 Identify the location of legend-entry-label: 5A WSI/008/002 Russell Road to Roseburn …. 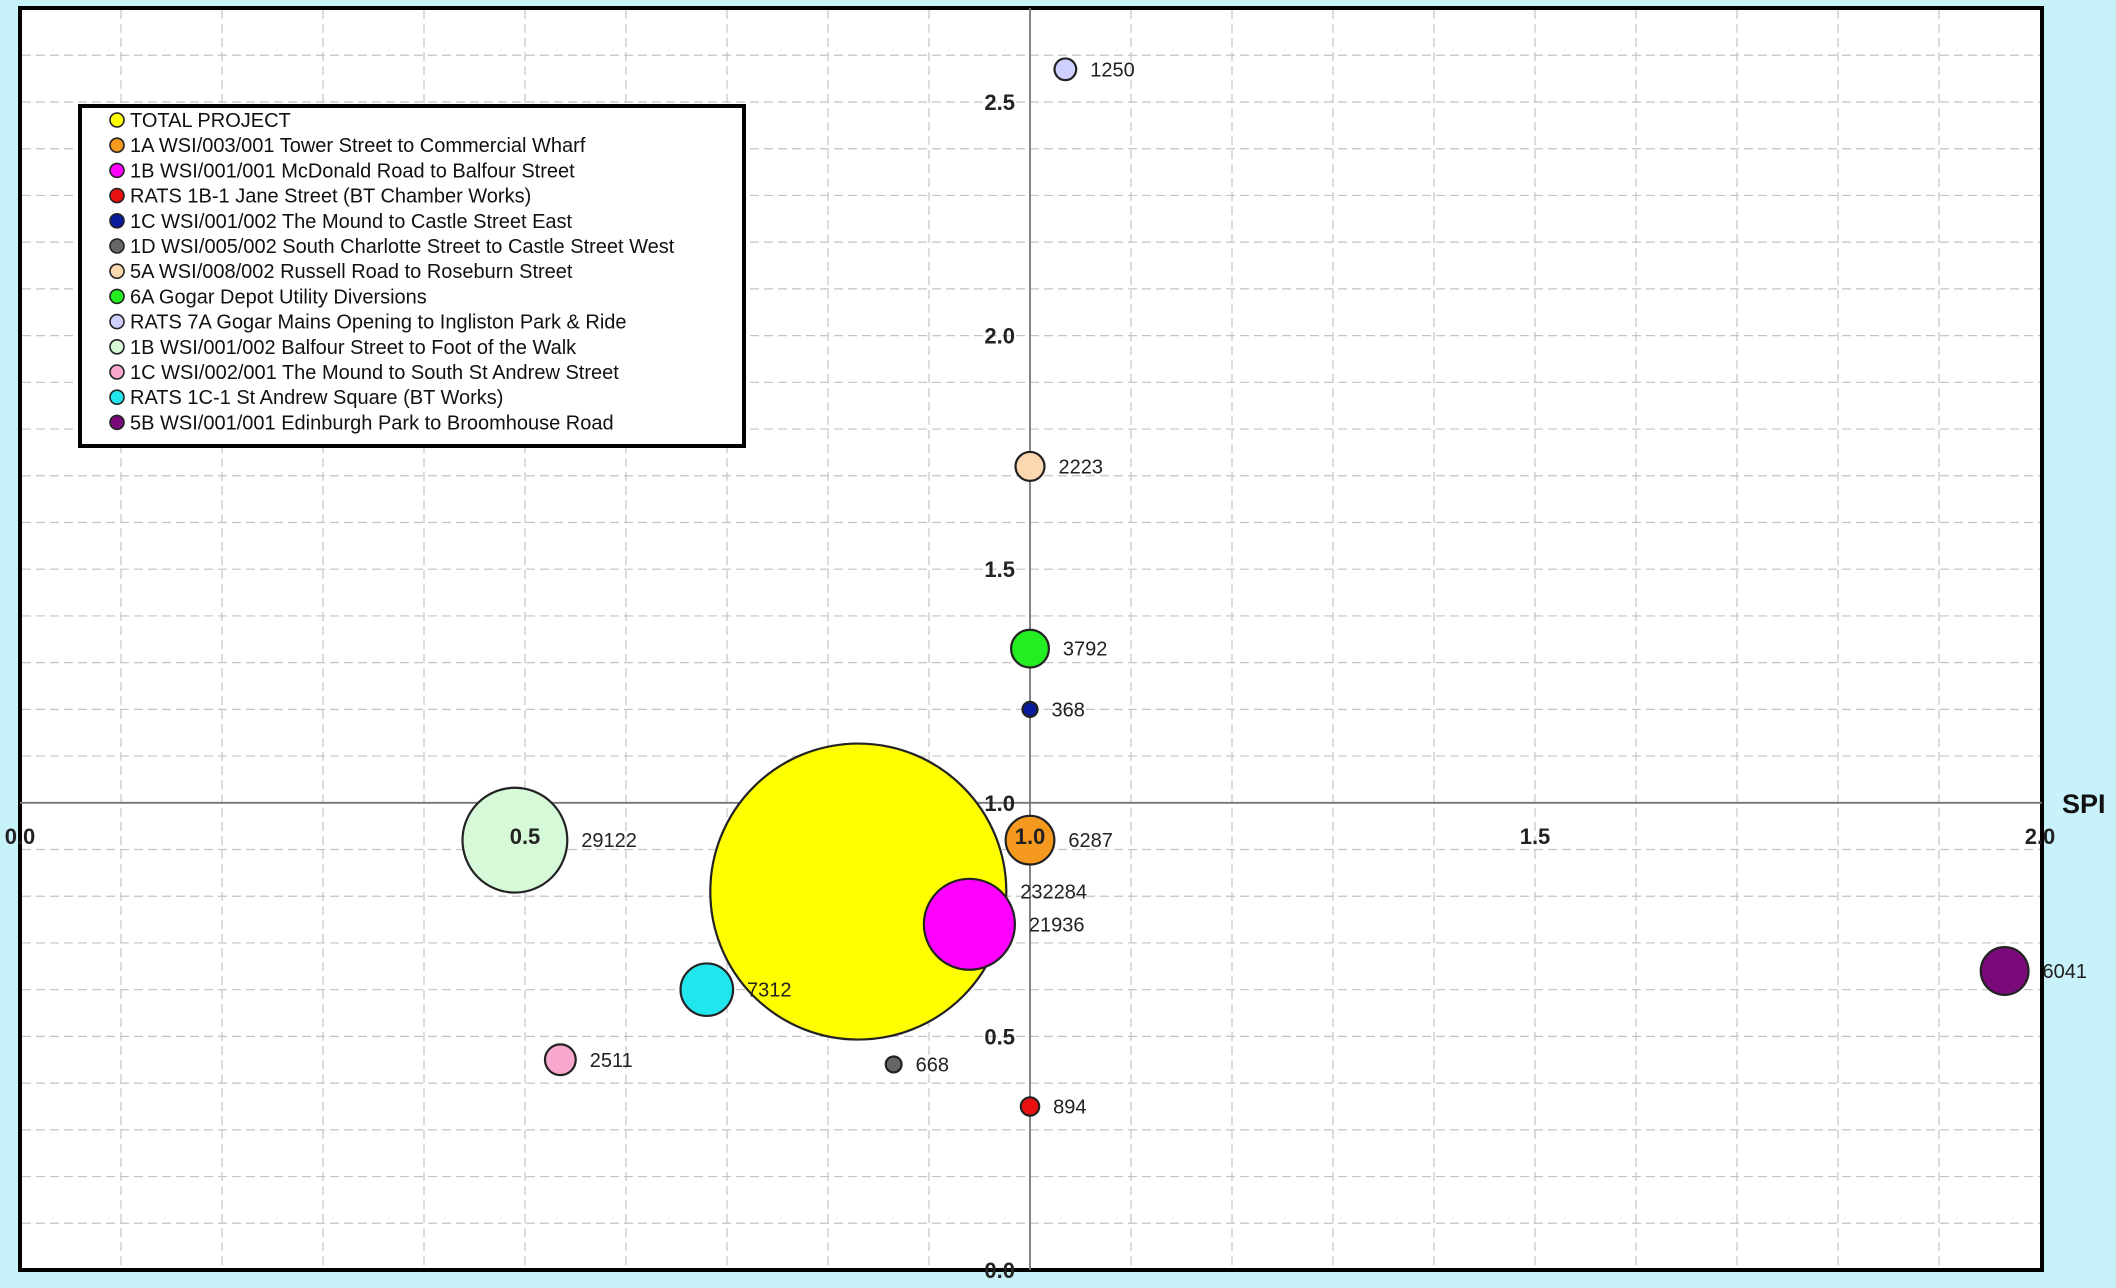
(351, 272).